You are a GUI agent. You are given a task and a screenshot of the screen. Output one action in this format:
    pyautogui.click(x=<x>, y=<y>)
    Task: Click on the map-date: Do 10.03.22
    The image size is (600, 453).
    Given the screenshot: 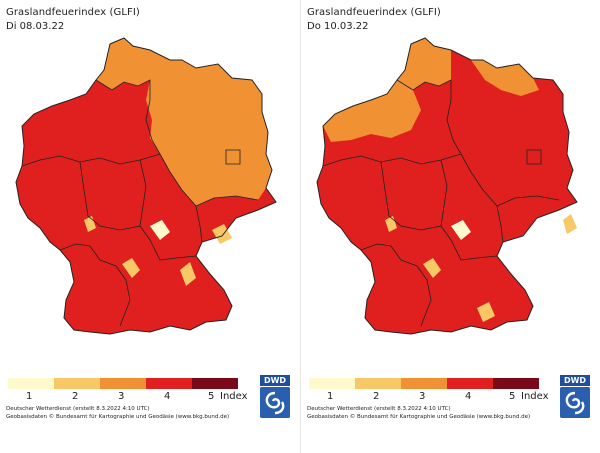 What is the action you would take?
    pyautogui.click(x=338, y=26)
    